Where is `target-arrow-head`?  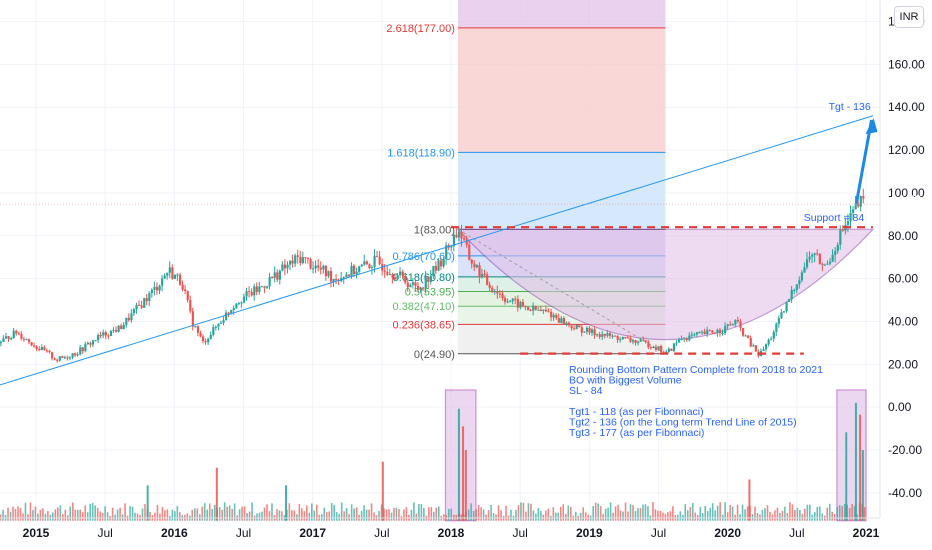 target-arrow-head is located at coordinates (871, 126).